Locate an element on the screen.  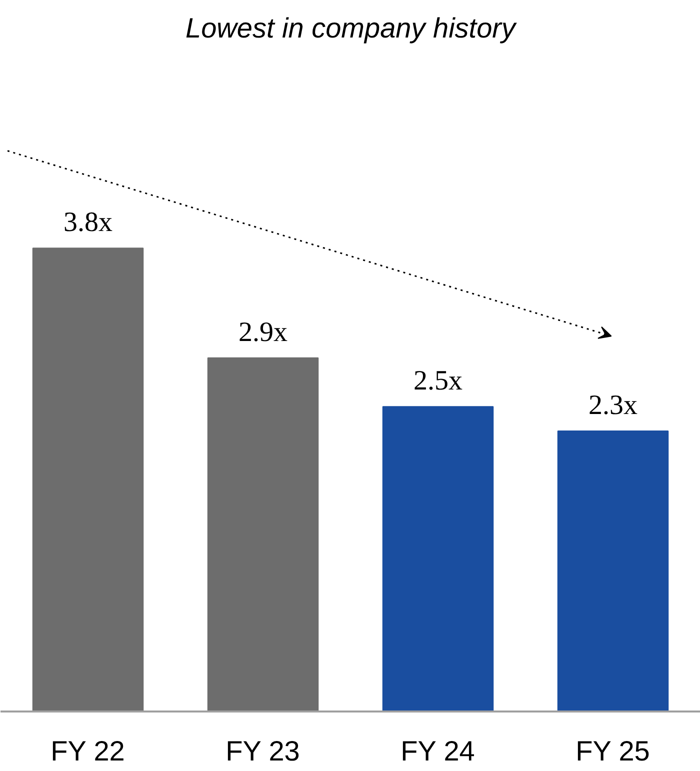
x-tick-label: FY 25 is located at coordinates (613, 751).